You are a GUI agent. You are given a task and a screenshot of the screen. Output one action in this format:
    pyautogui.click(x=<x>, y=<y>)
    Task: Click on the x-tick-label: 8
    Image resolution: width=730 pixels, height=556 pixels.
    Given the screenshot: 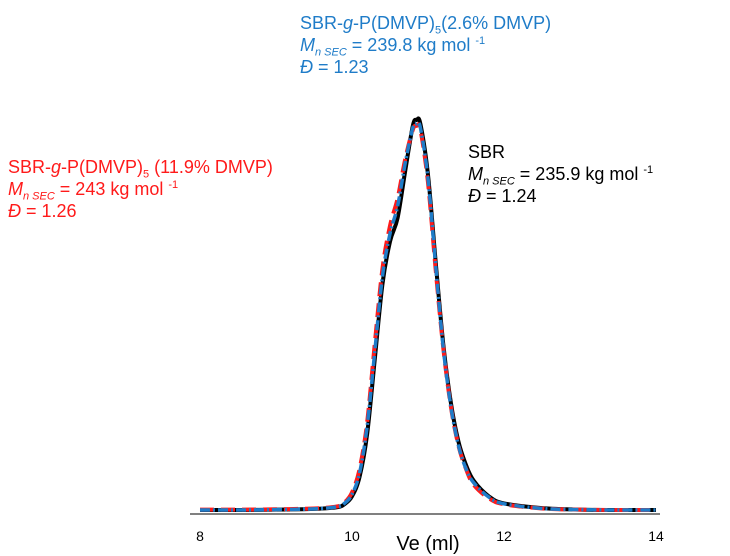 What is the action you would take?
    pyautogui.click(x=200, y=536)
    